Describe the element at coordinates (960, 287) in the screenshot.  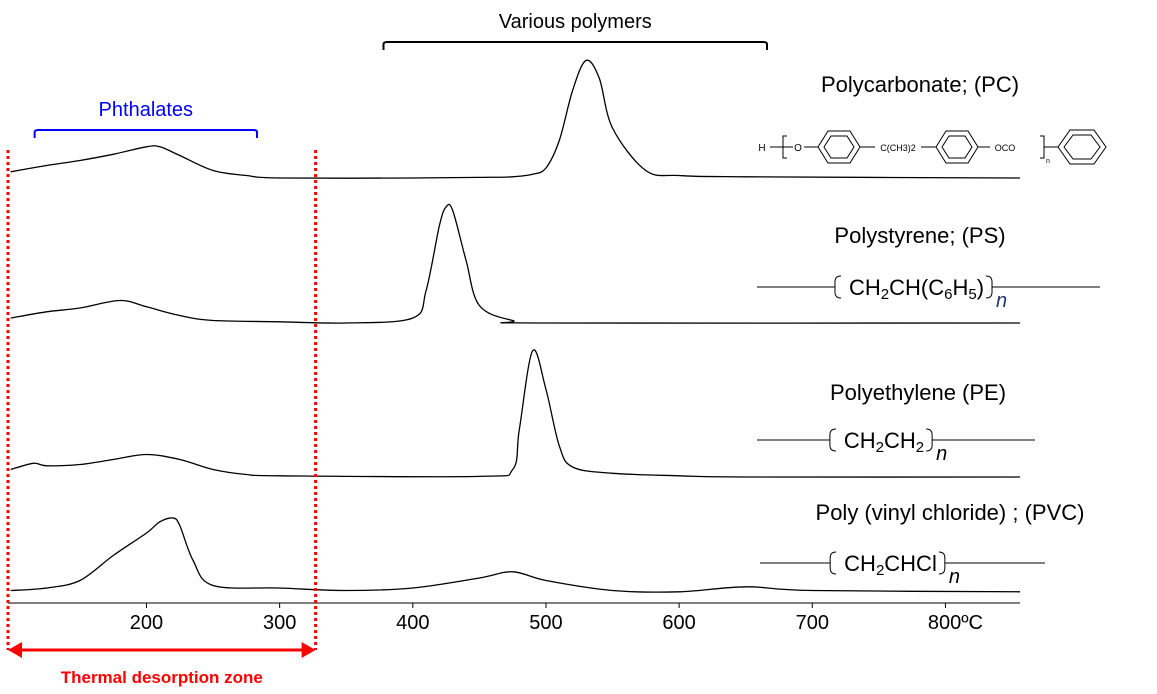
I see `formula-part: H` at that location.